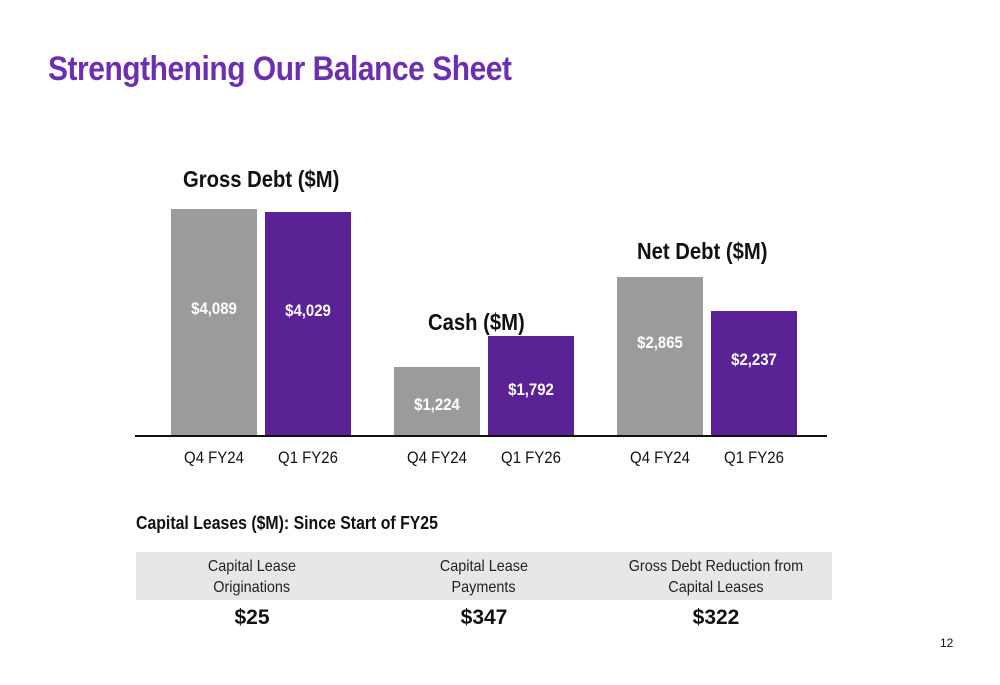 The image size is (1000, 685). I want to click on lease-col-reduction-line1: Gross Debt Reduction from, so click(716, 566).